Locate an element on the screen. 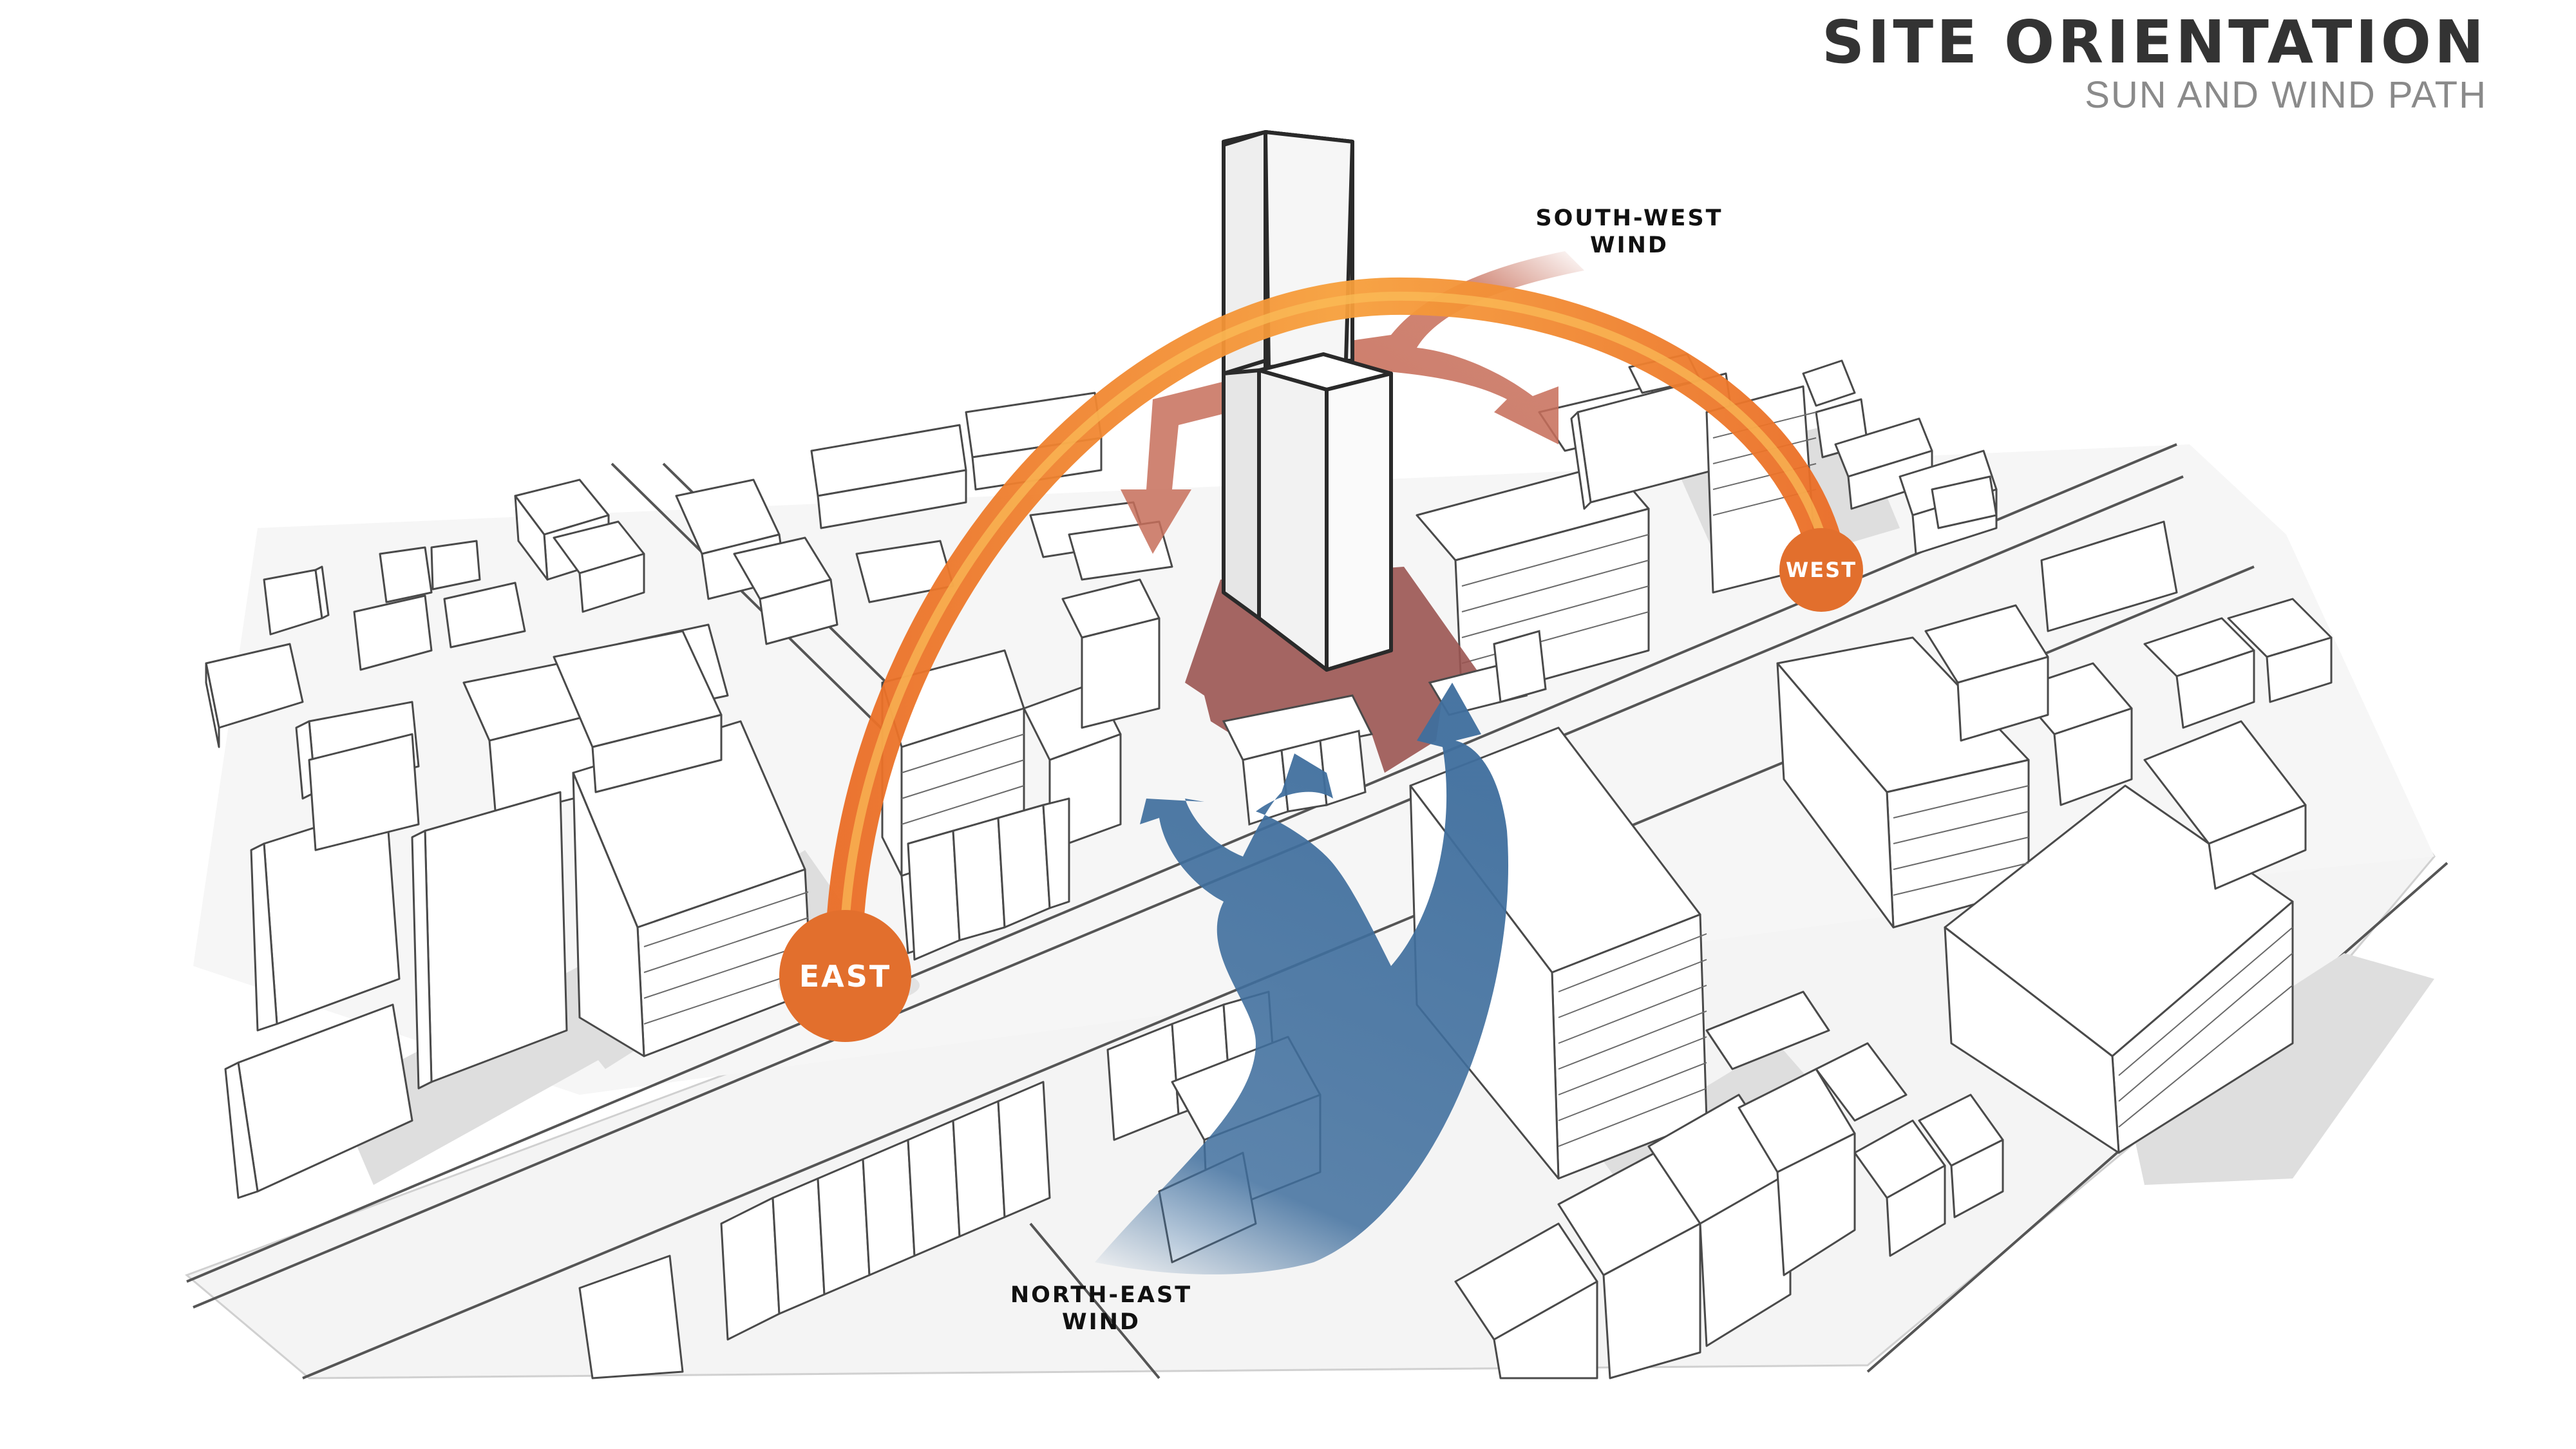 This screenshot has width=2576, height=1449. west-sun-badge: WEST is located at coordinates (1821, 570).